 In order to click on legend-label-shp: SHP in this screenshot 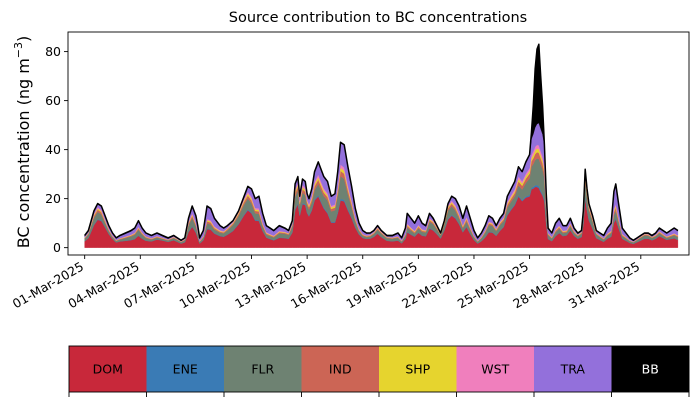, I will do `click(417, 369)`.